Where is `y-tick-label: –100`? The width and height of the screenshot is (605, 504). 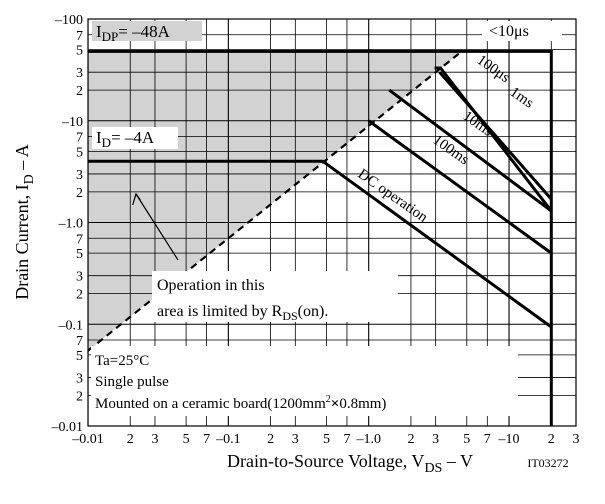
y-tick-label: –100 is located at coordinates (68, 20).